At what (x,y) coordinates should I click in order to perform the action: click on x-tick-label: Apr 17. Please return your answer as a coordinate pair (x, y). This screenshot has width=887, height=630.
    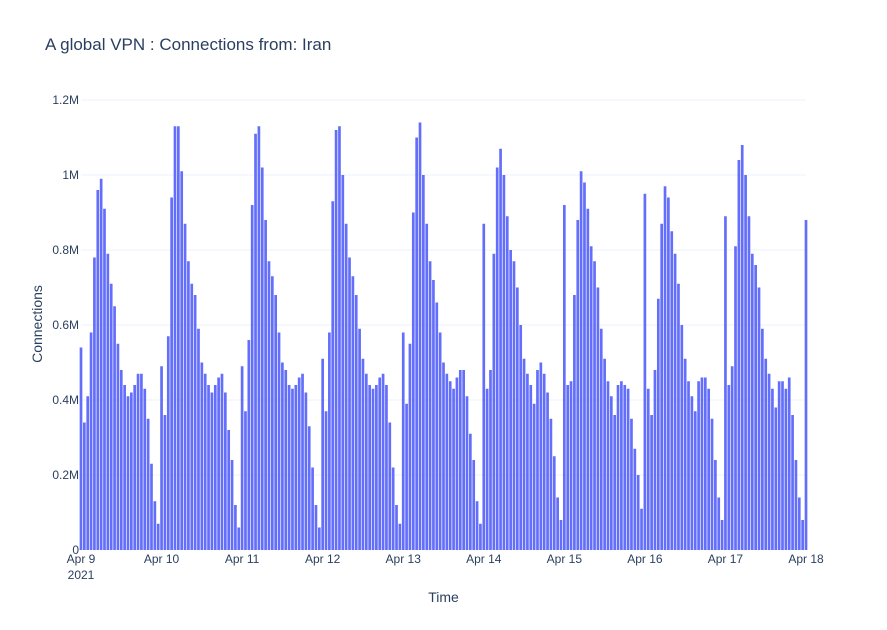
    Looking at the image, I should click on (726, 559).